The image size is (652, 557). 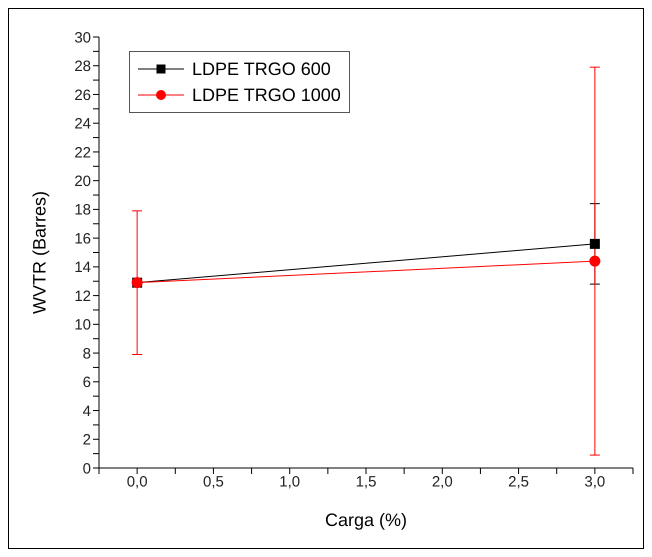 What do you see at coordinates (82, 67) in the screenshot?
I see `y-tick-label: 28` at bounding box center [82, 67].